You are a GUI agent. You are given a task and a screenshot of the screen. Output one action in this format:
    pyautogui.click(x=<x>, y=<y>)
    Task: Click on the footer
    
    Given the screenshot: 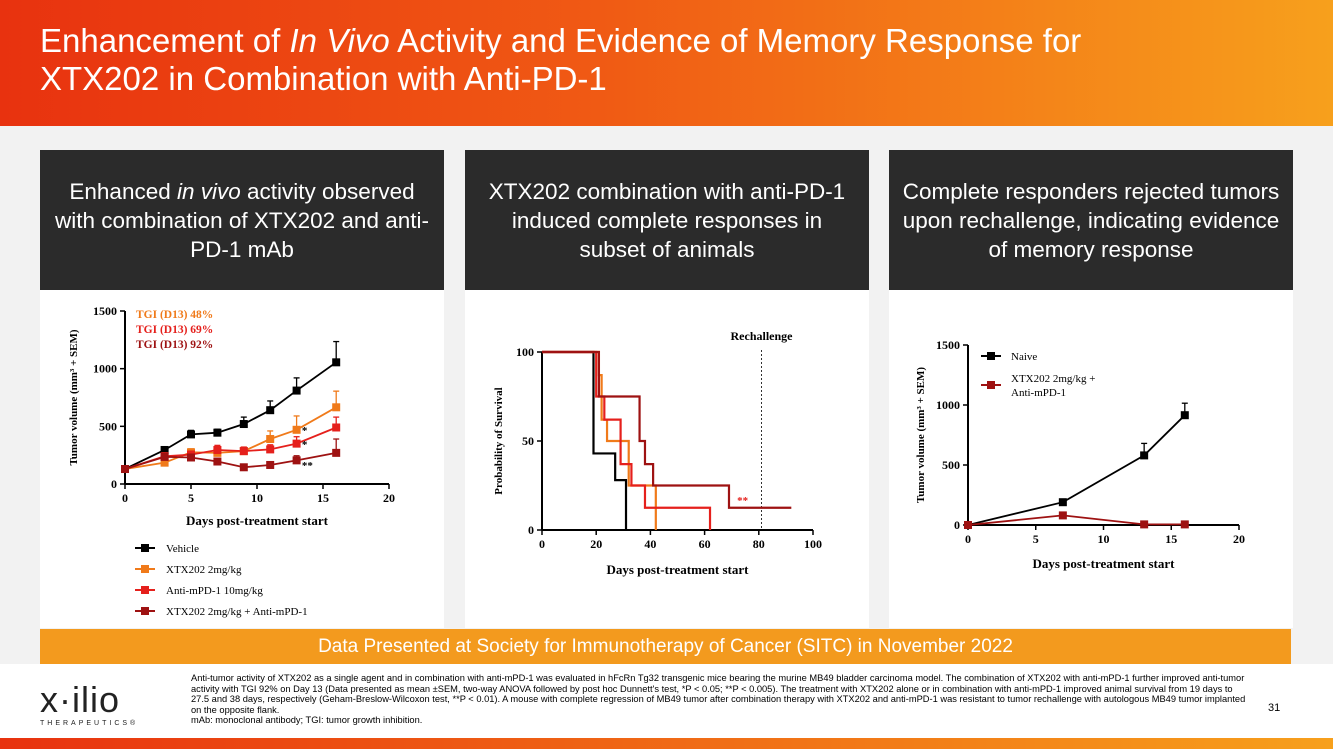 What is the action you would take?
    pyautogui.click(x=666, y=706)
    